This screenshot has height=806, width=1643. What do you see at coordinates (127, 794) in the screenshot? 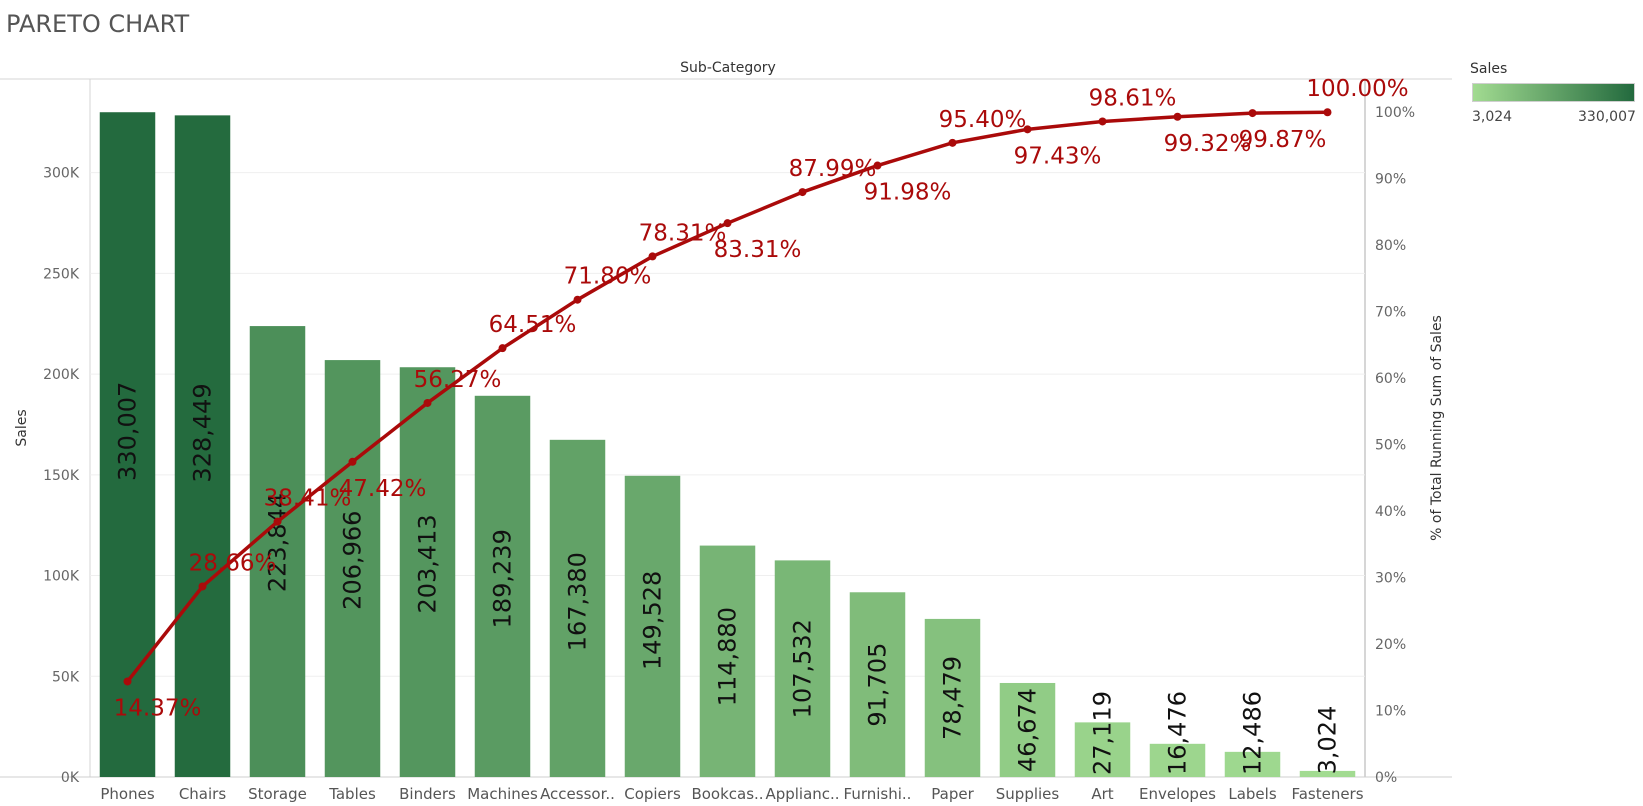
I see `x-tick-label: Phones` at bounding box center [127, 794].